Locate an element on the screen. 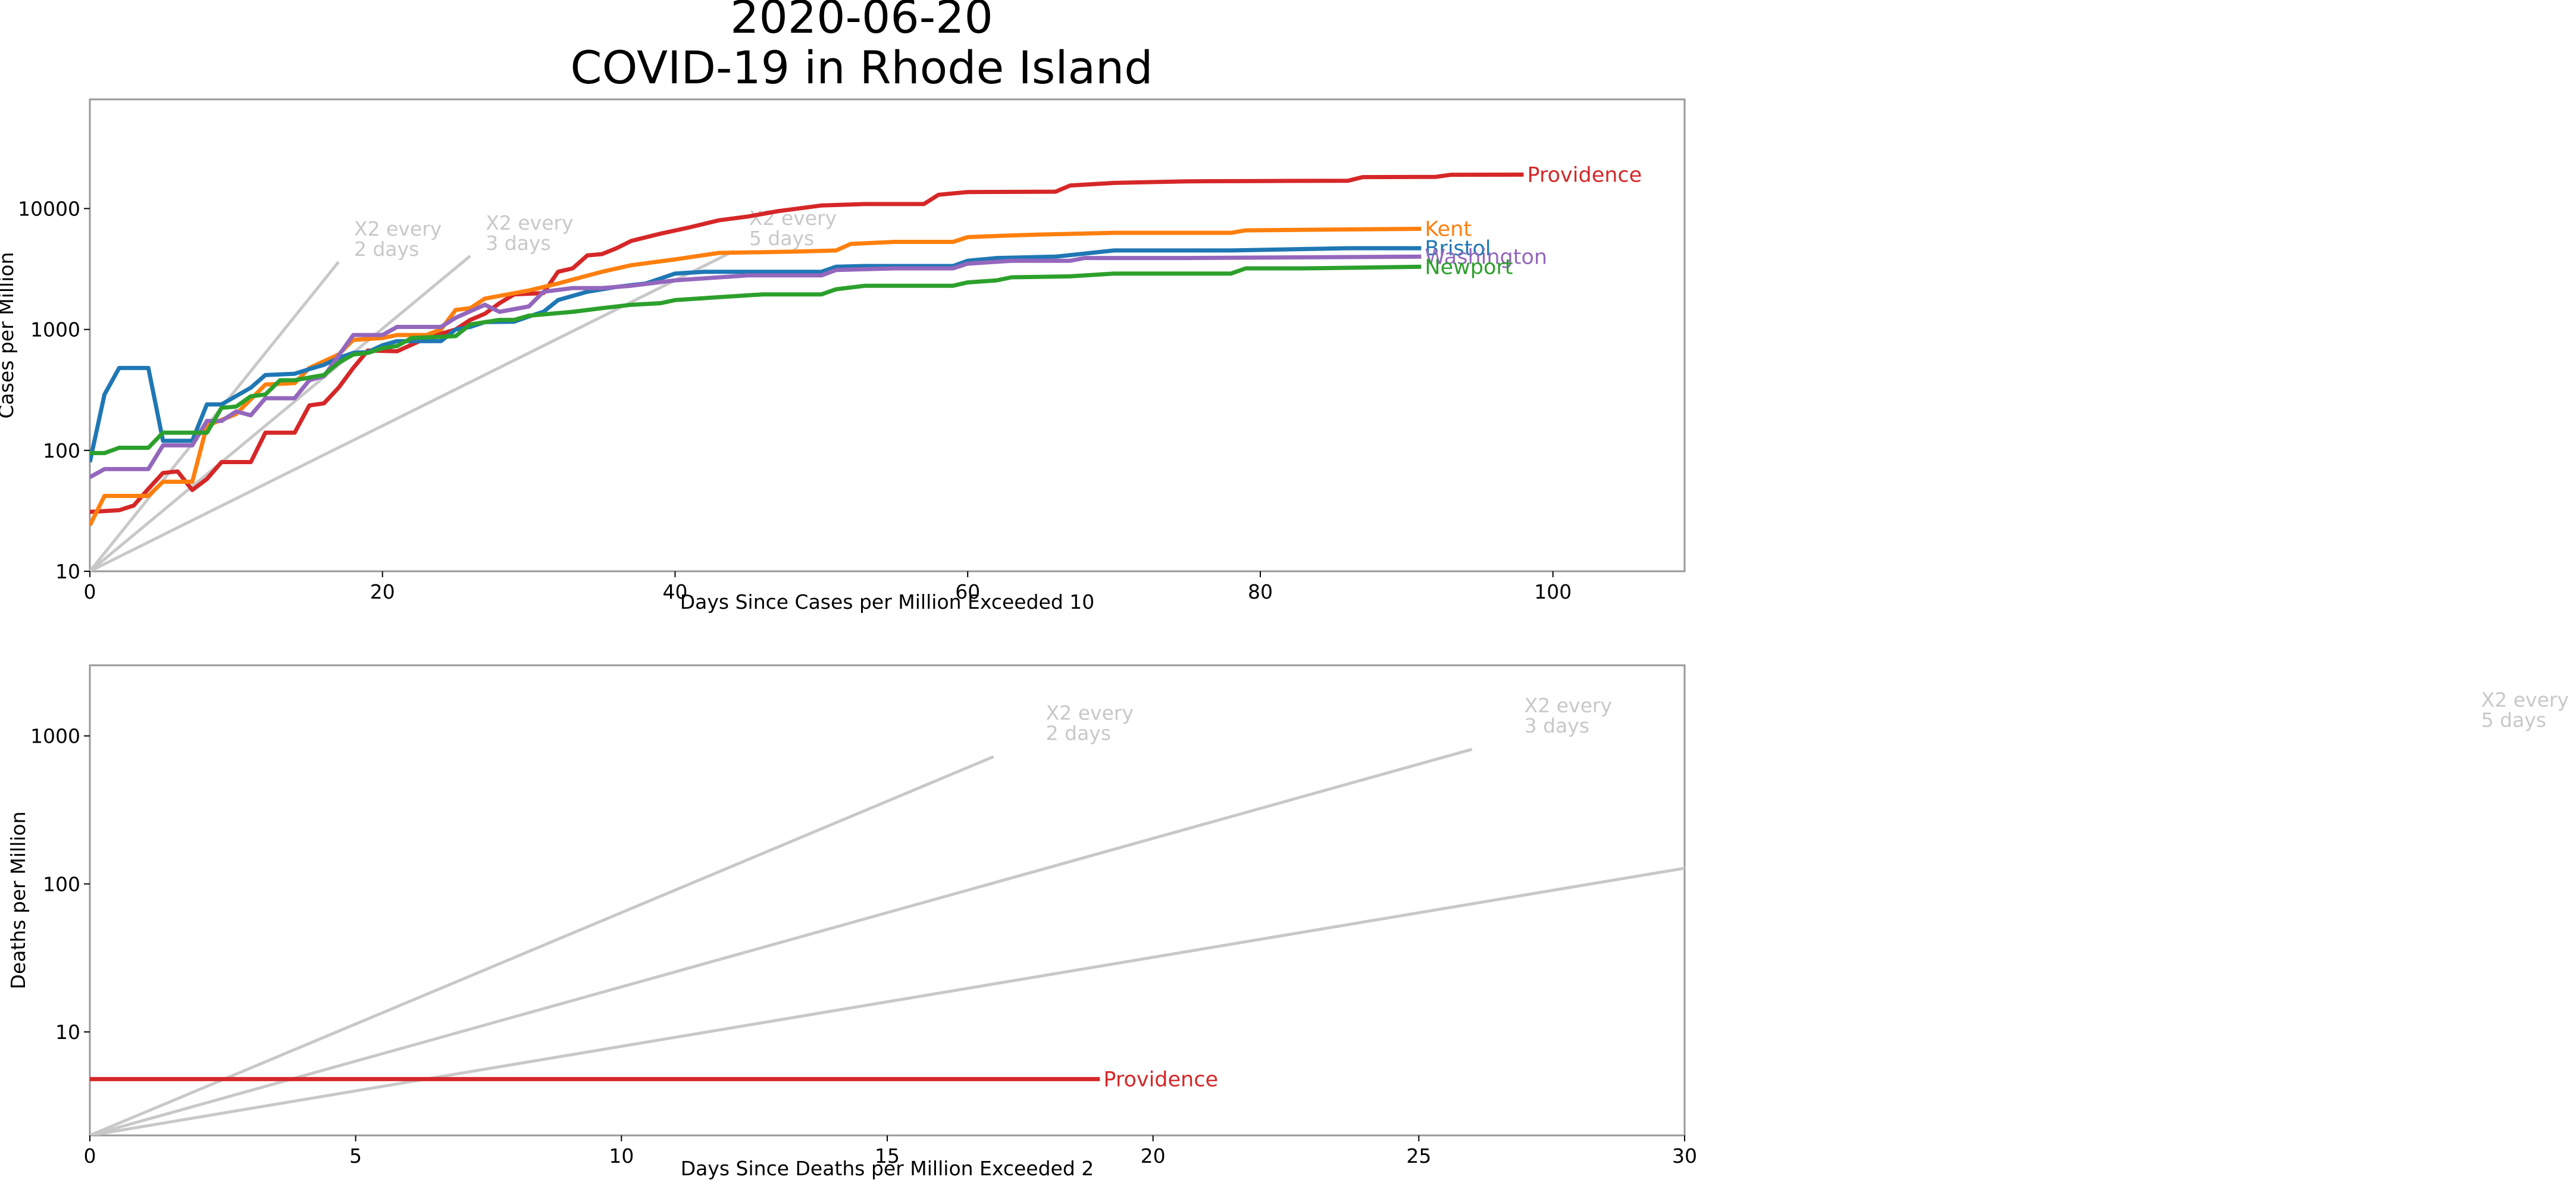  cases-series-label-providence: Providence is located at coordinates (1585, 175).